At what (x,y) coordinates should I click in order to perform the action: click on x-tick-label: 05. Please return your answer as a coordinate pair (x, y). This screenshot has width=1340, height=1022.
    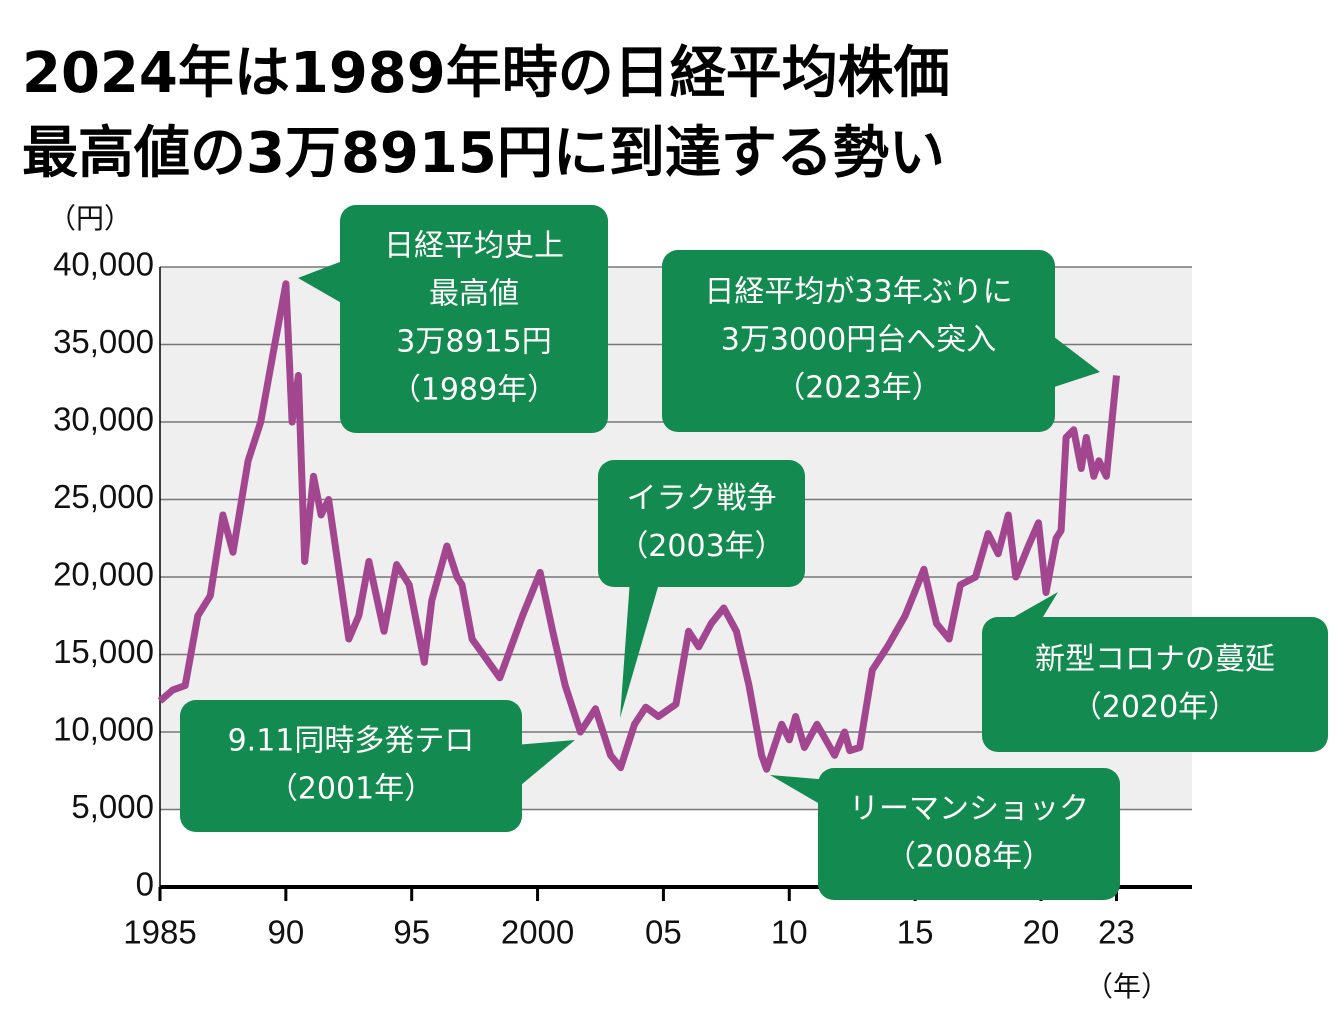
    Looking at the image, I should click on (663, 932).